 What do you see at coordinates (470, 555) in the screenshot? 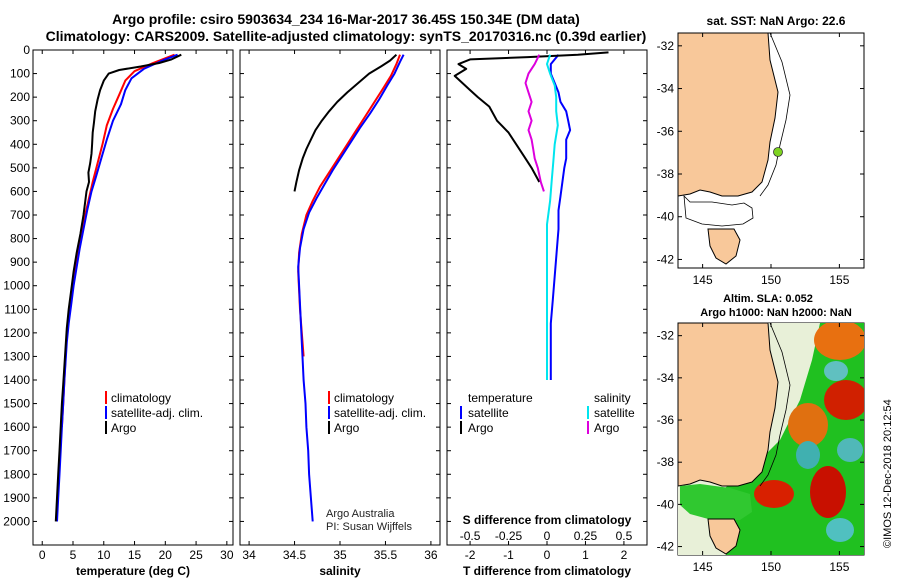
I see `x-tick-label: -2` at bounding box center [470, 555].